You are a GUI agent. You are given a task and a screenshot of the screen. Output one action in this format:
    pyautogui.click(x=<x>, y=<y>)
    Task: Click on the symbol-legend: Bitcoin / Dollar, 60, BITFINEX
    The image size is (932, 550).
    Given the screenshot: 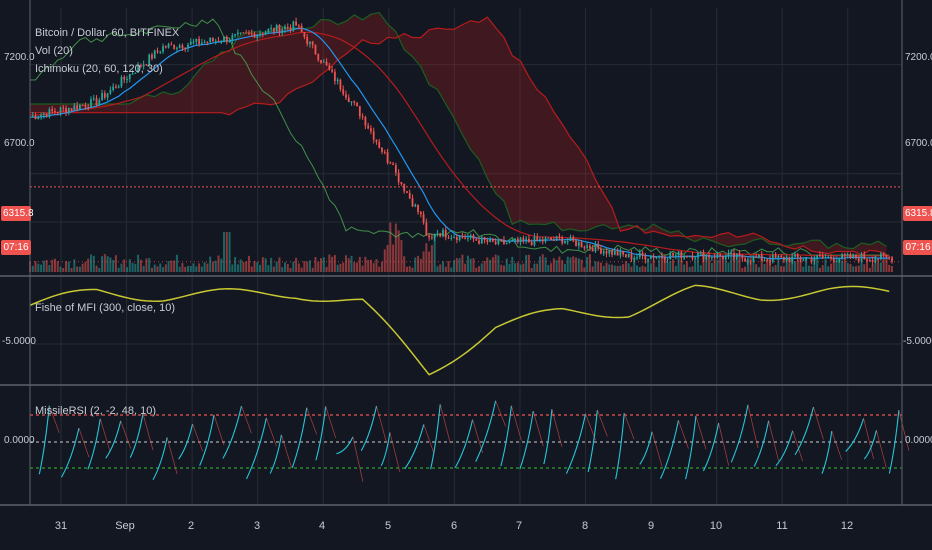 What is the action you would take?
    pyautogui.click(x=107, y=33)
    